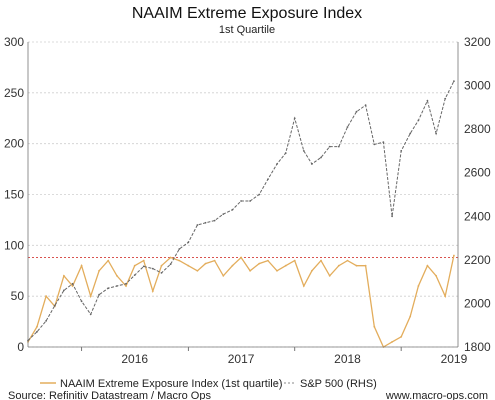  I want to click on y-left-tick-label: 0, so click(20, 347).